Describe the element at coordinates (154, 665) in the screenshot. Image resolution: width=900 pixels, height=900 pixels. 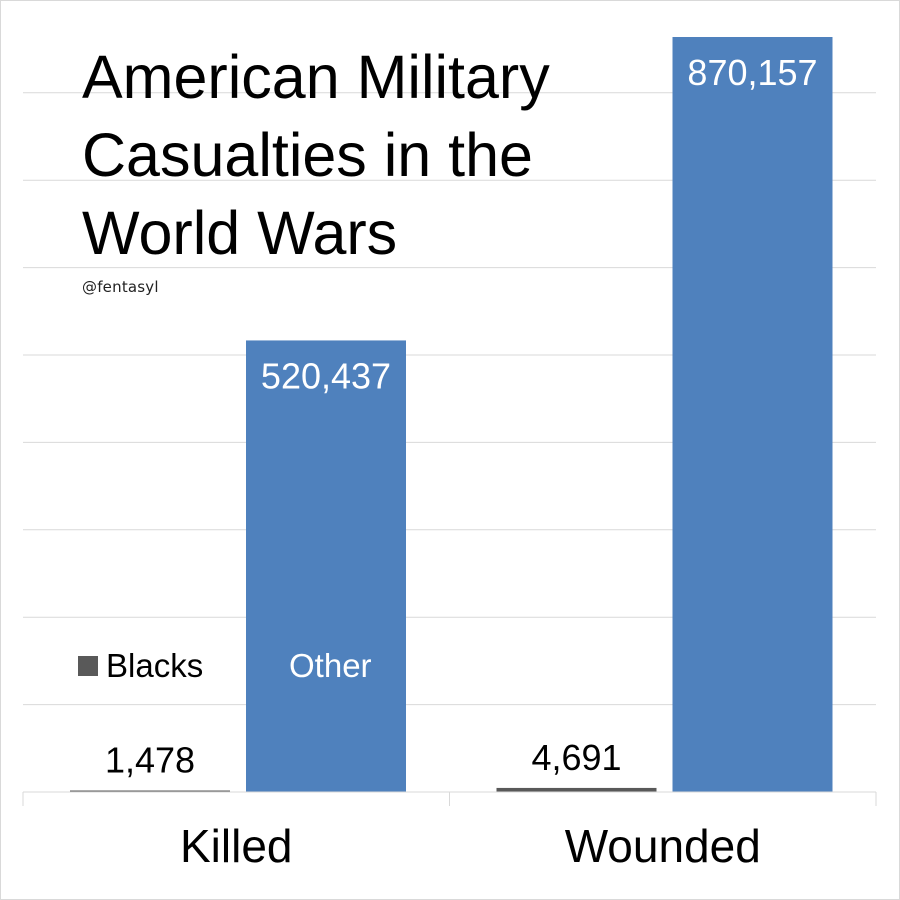
I see `legend-label-blacks: Blacks` at that location.